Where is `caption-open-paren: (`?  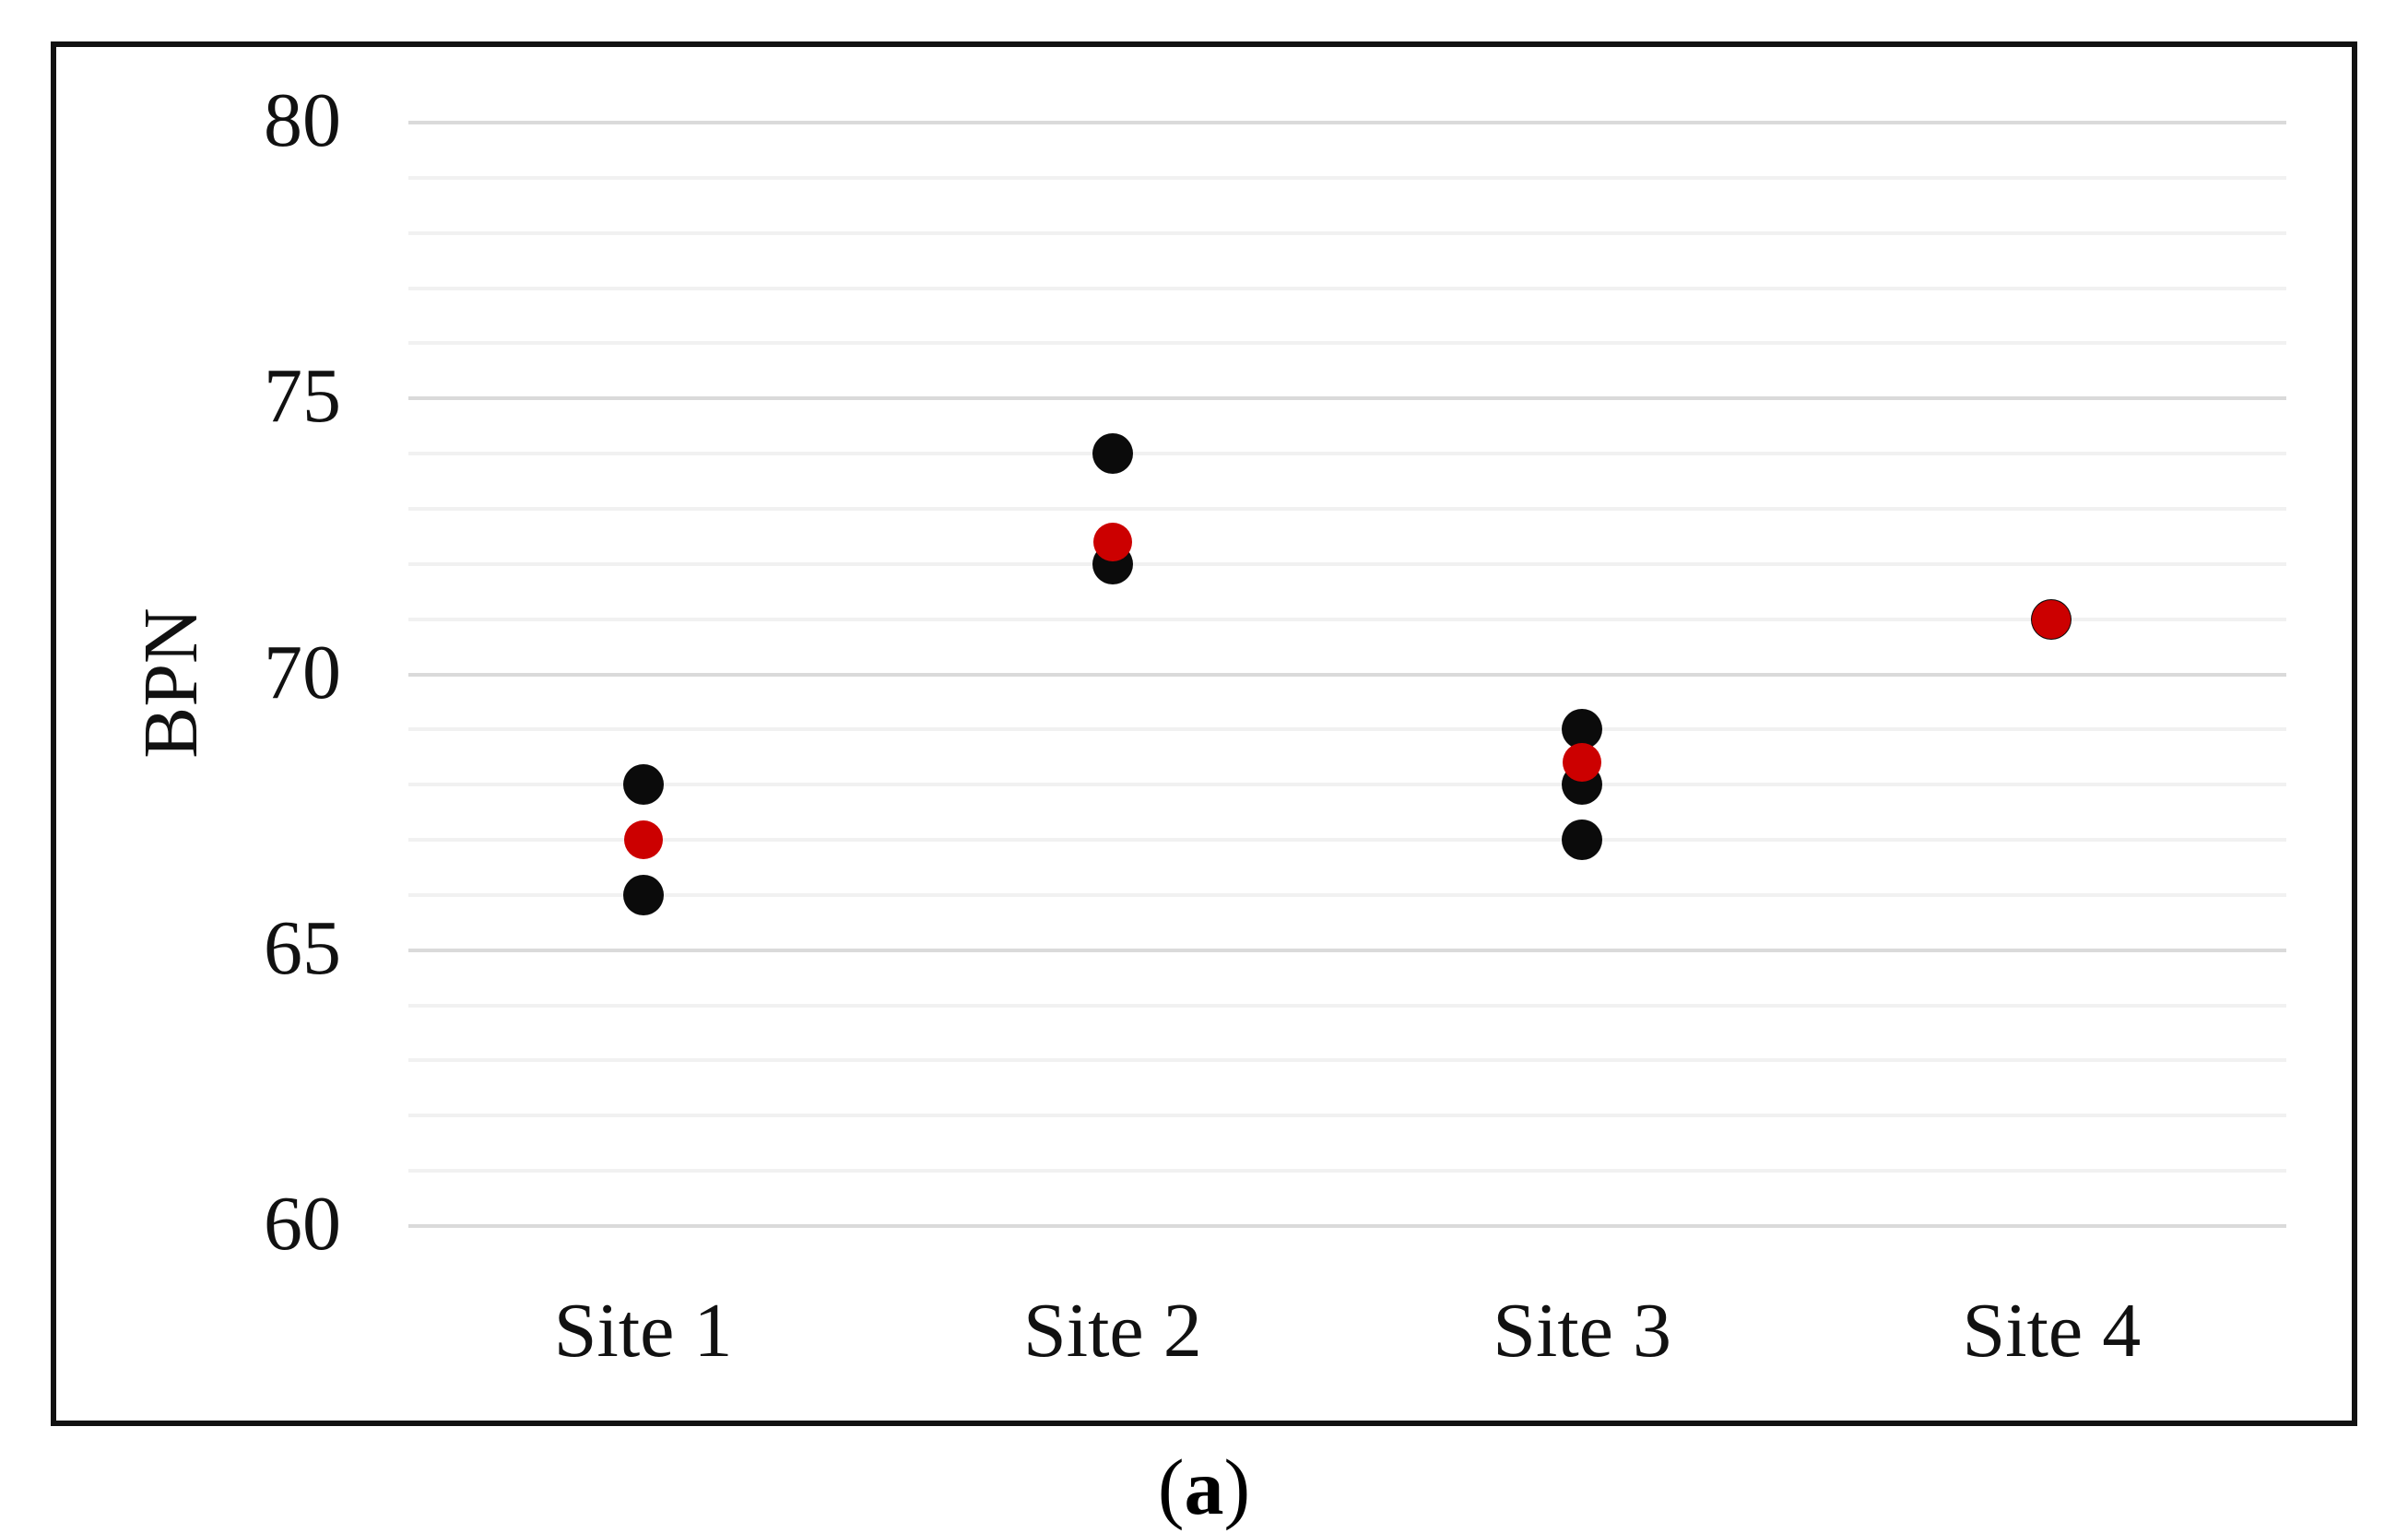 caption-open-paren: ( is located at coordinates (1171, 1487).